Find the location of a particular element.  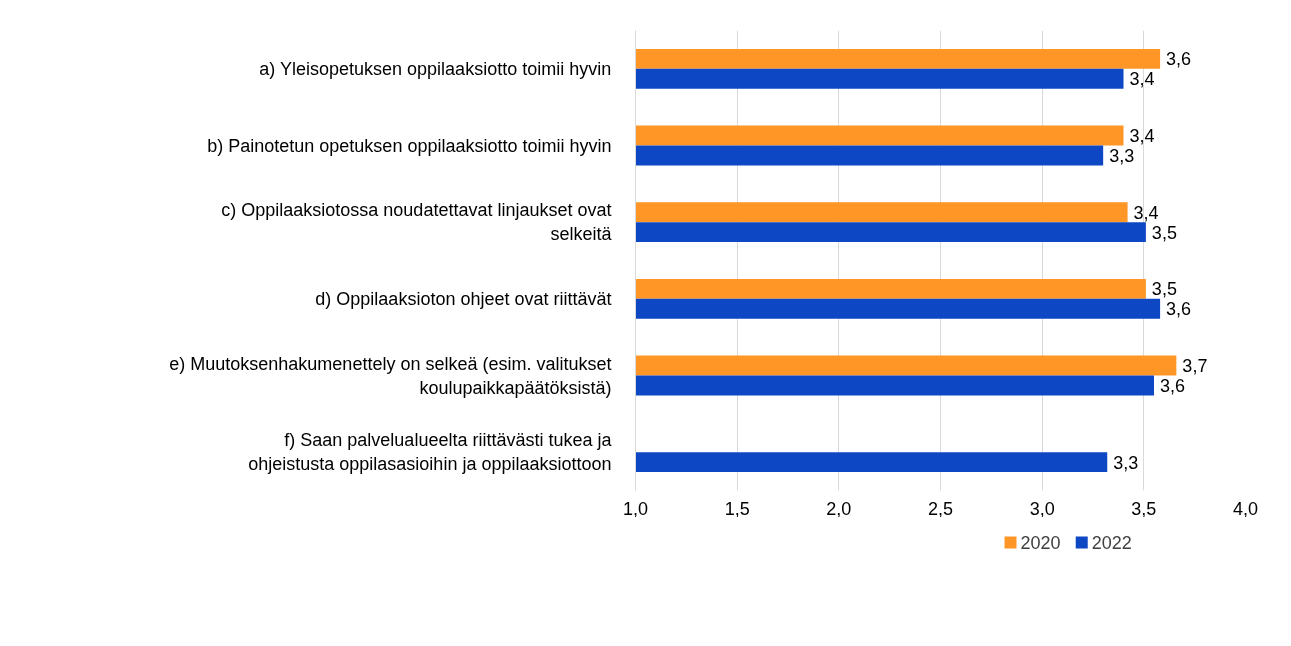

data-label: 3,7 is located at coordinates (1195, 366).